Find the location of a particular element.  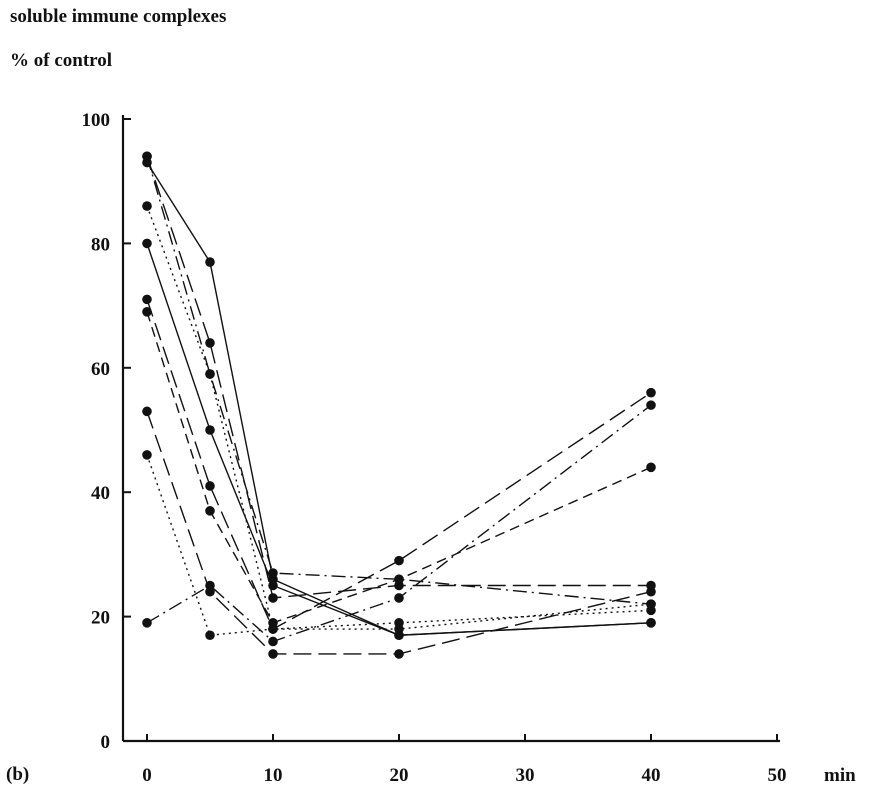

y-tick-label-1: 20 is located at coordinates (100, 618).